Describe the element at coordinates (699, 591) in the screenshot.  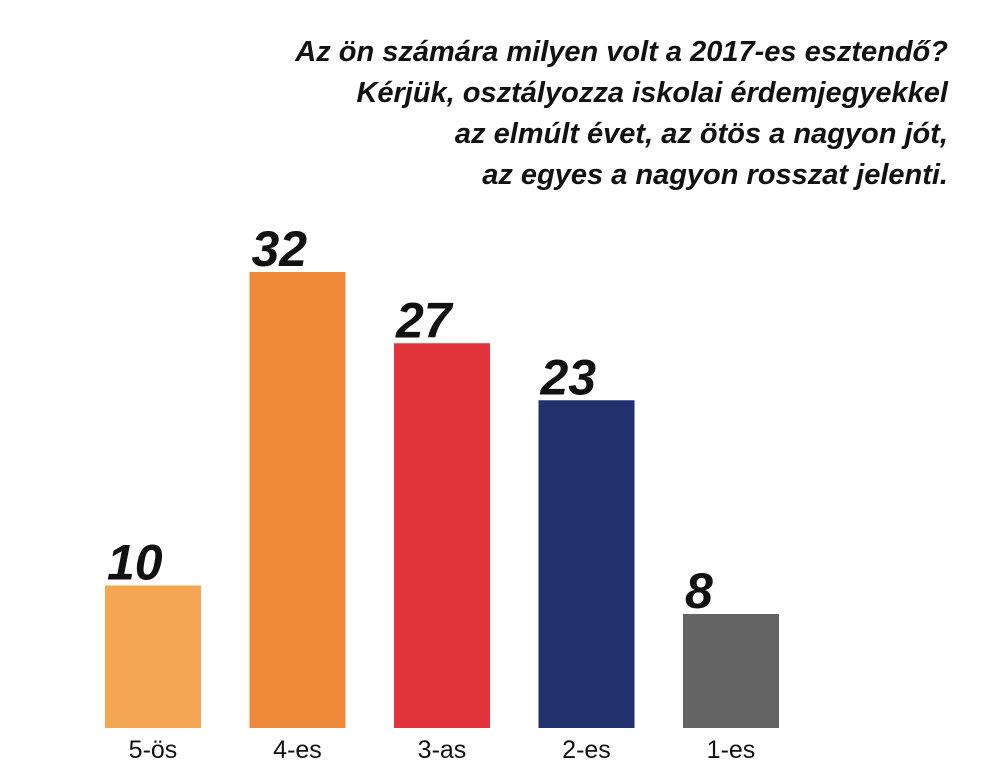
I see `value-label-5: 8` at that location.